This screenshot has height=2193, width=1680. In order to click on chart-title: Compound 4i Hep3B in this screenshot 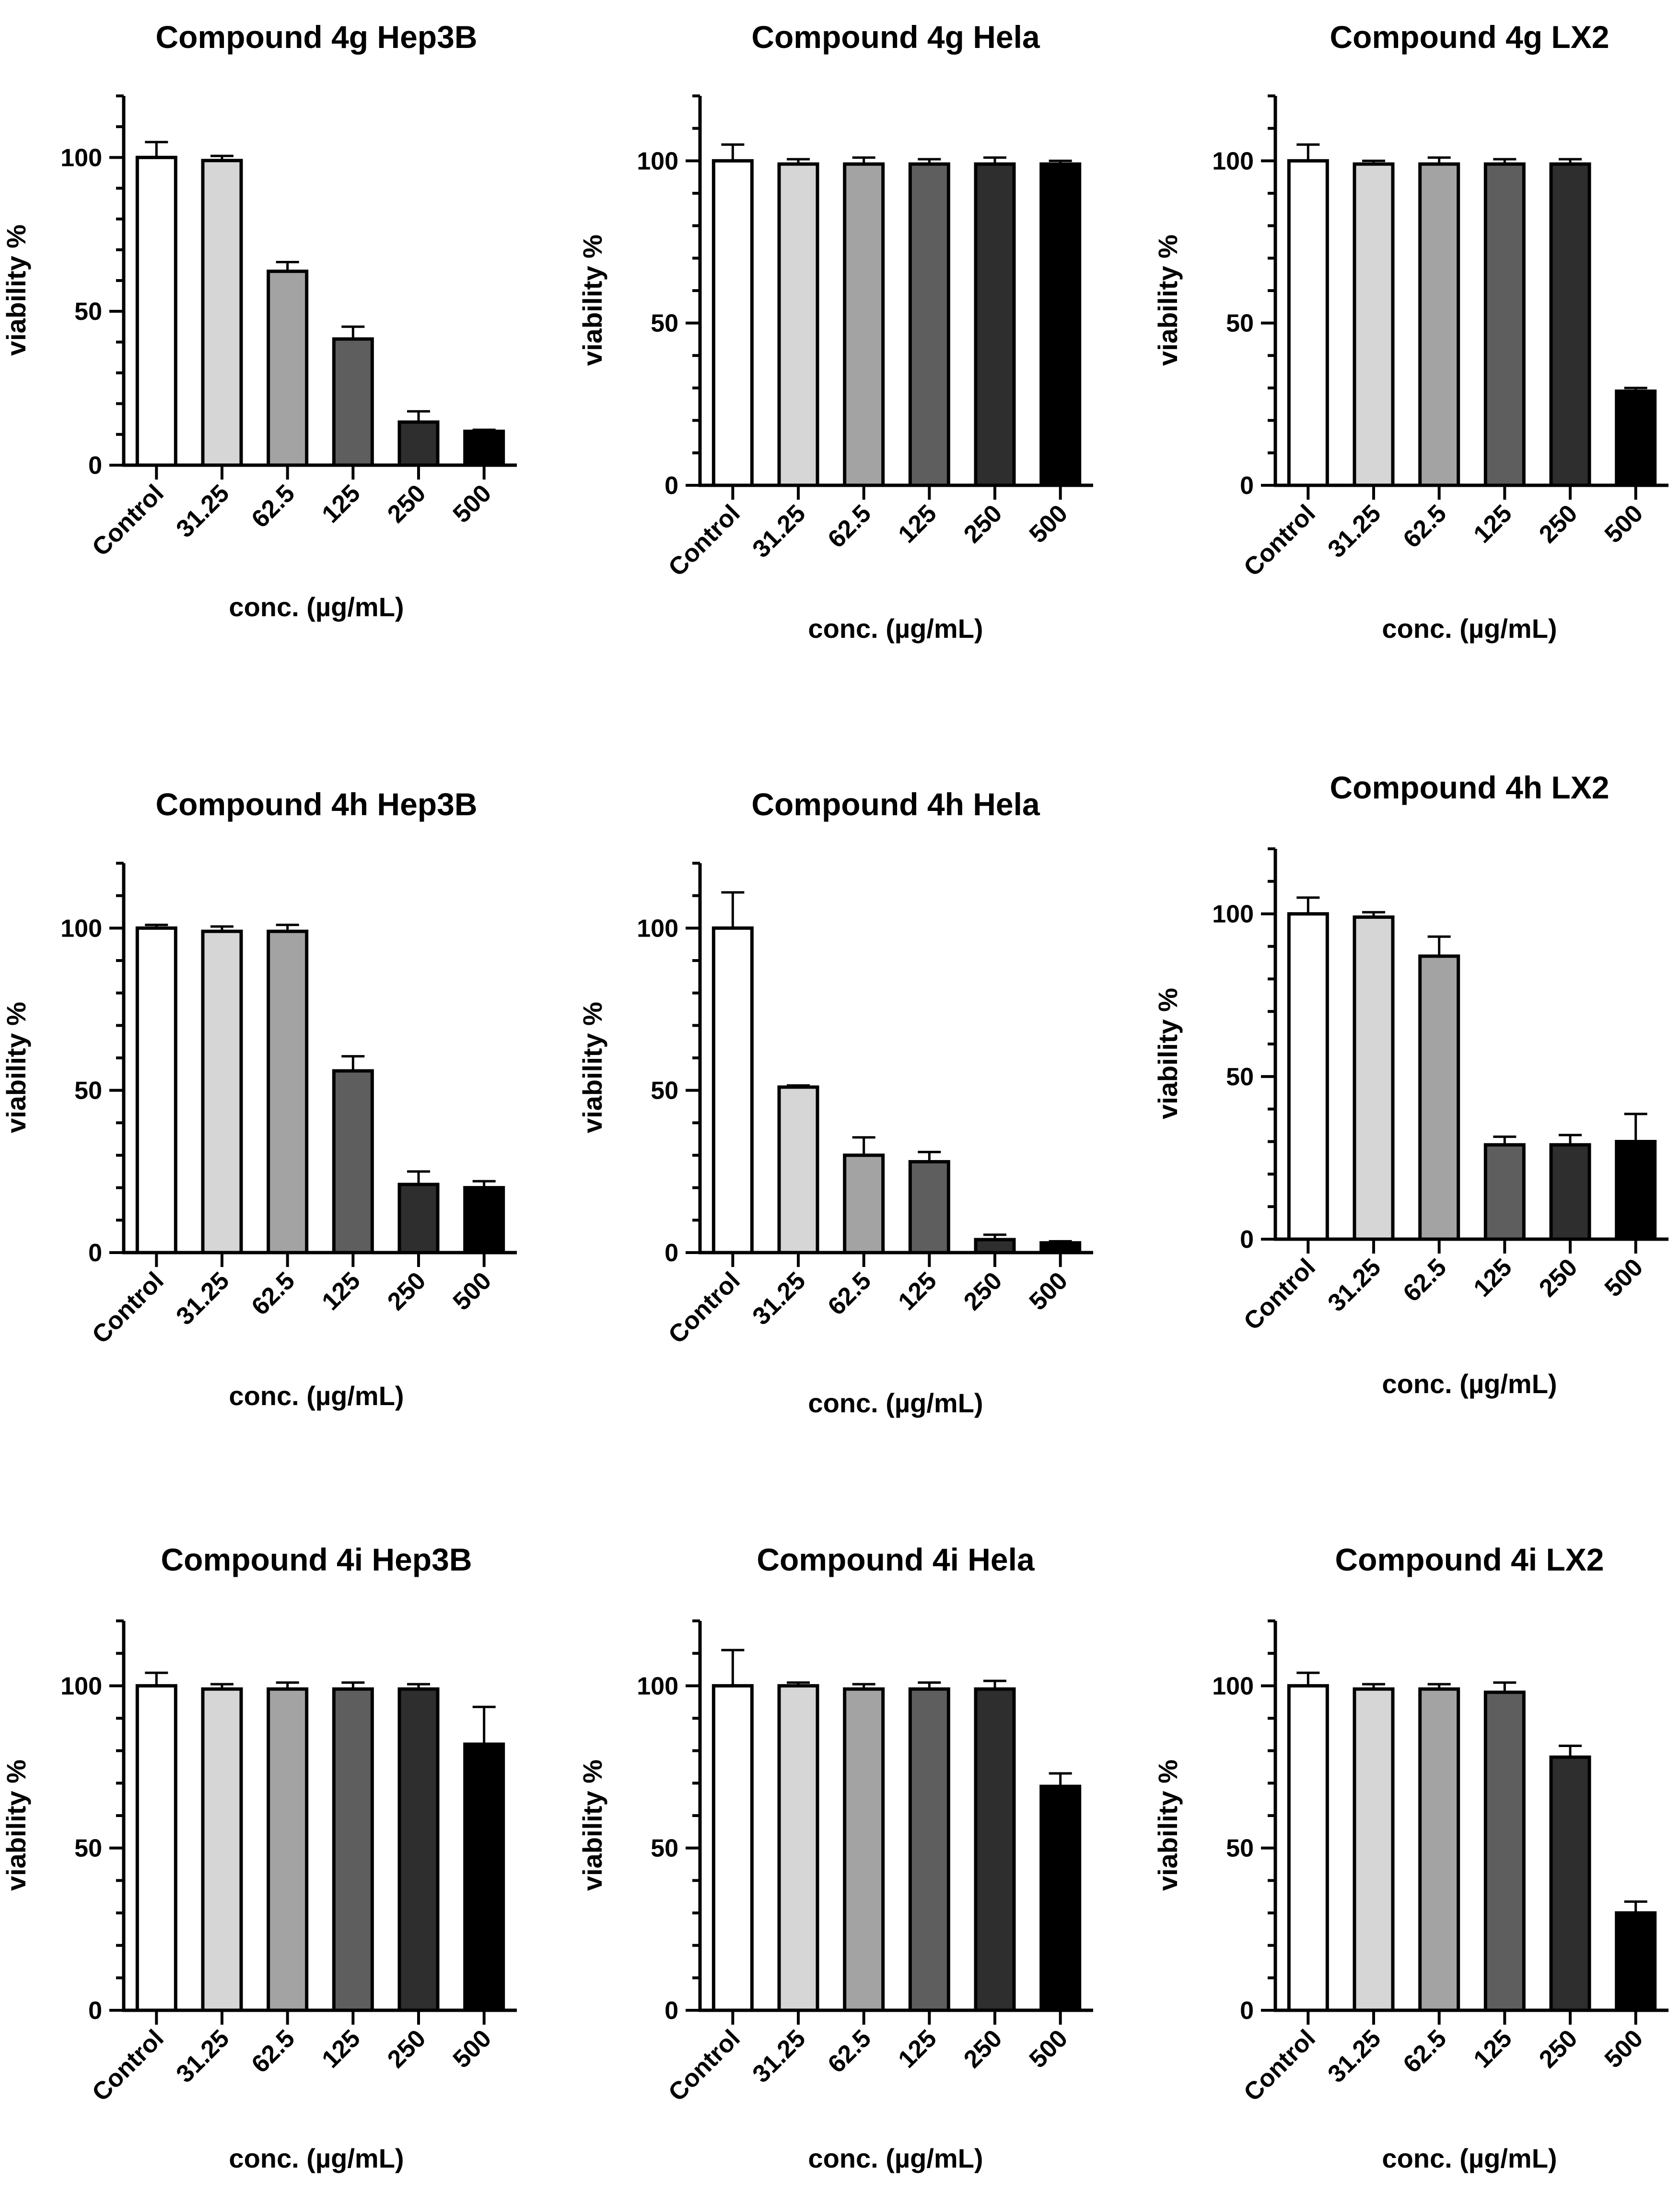, I will do `click(316, 1560)`.